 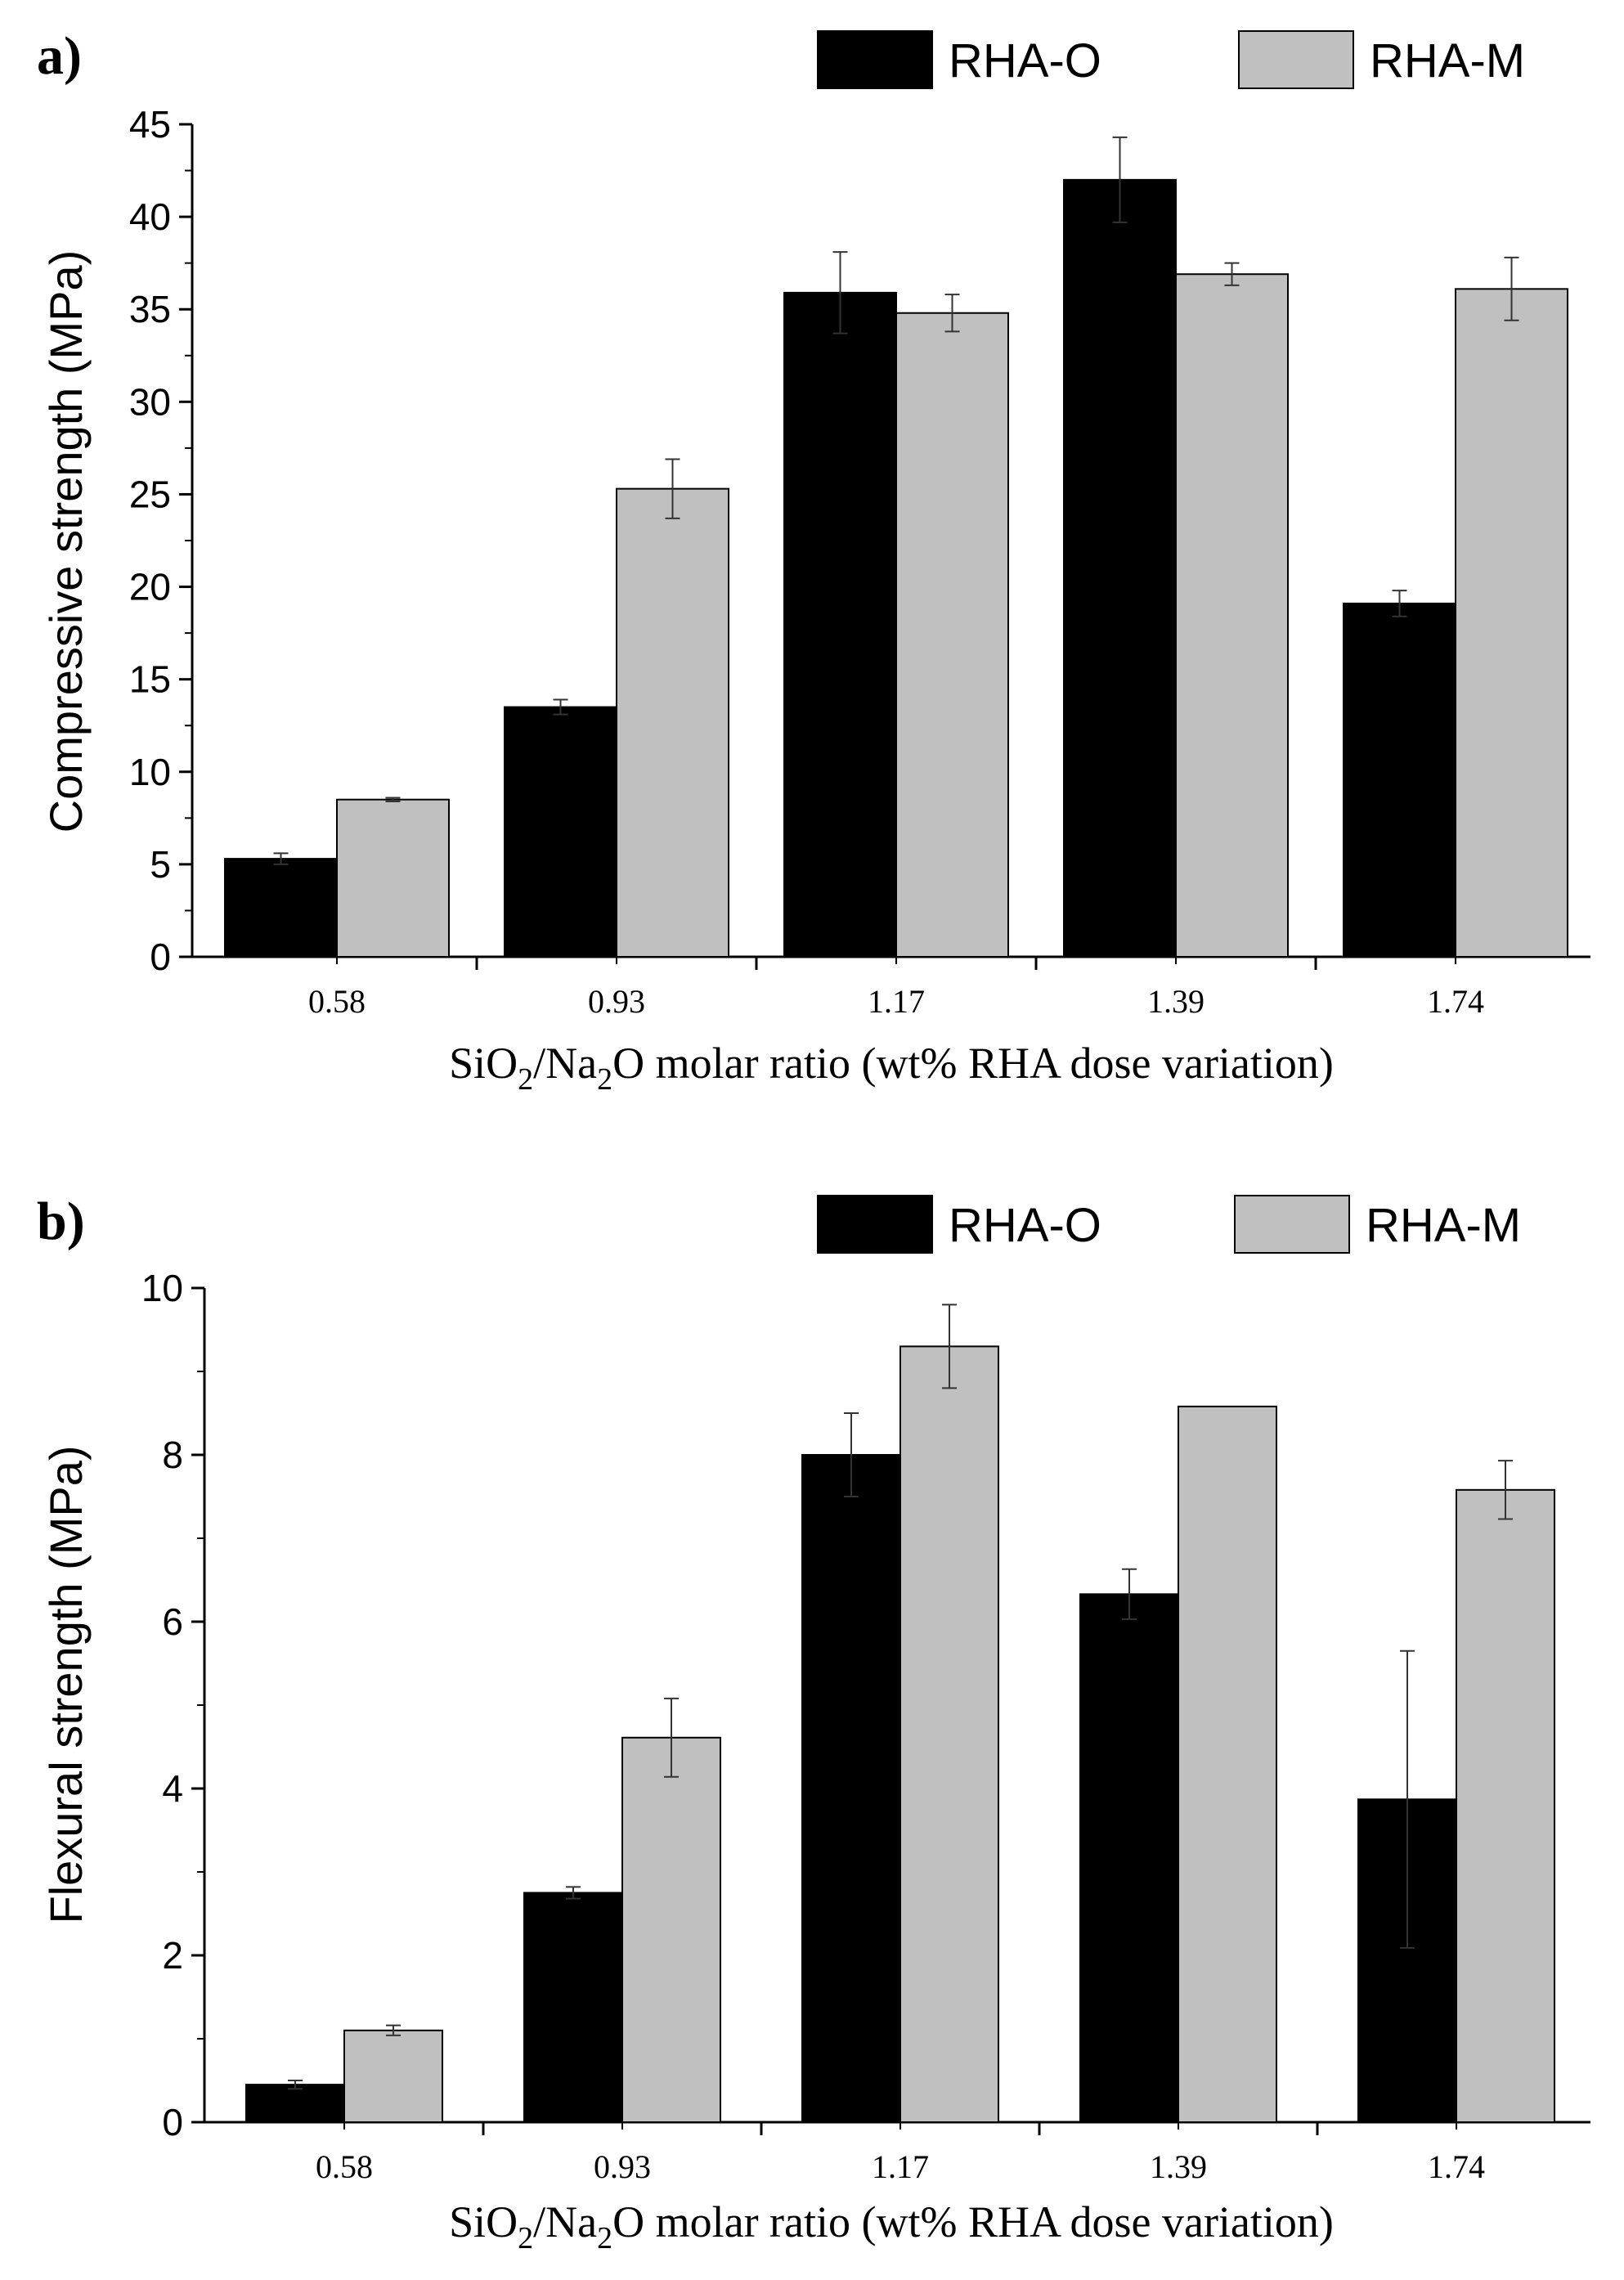 I want to click on panel-b-bar-rha-o-1.17, so click(x=851, y=1788).